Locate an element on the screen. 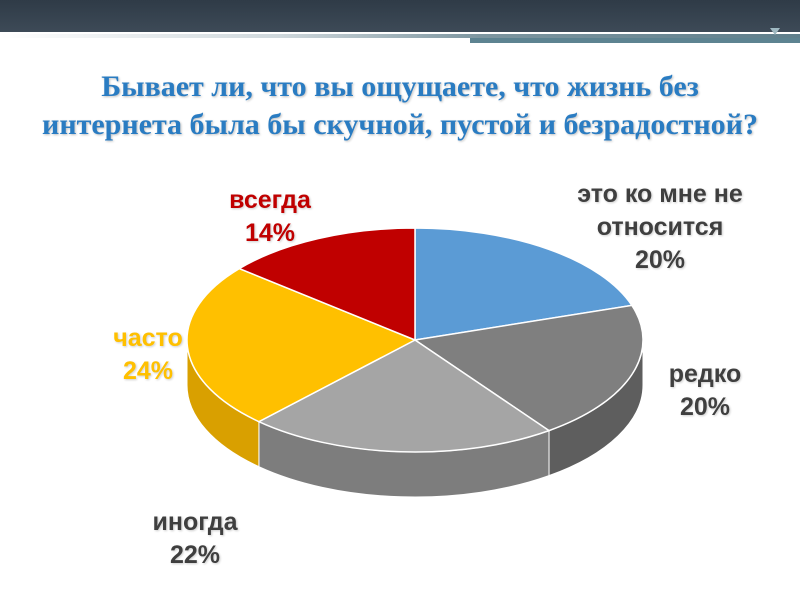 The image size is (800, 600). slice-label-text: относится is located at coordinates (660, 227).